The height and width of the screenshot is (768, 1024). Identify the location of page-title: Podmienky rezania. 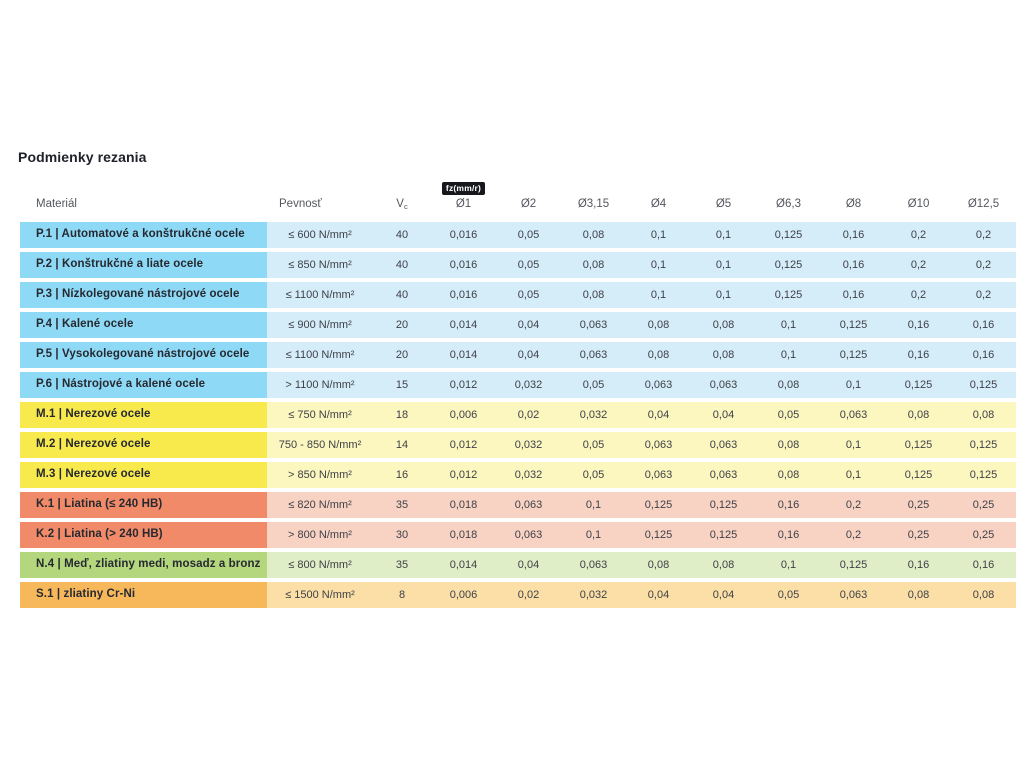
(82, 157).